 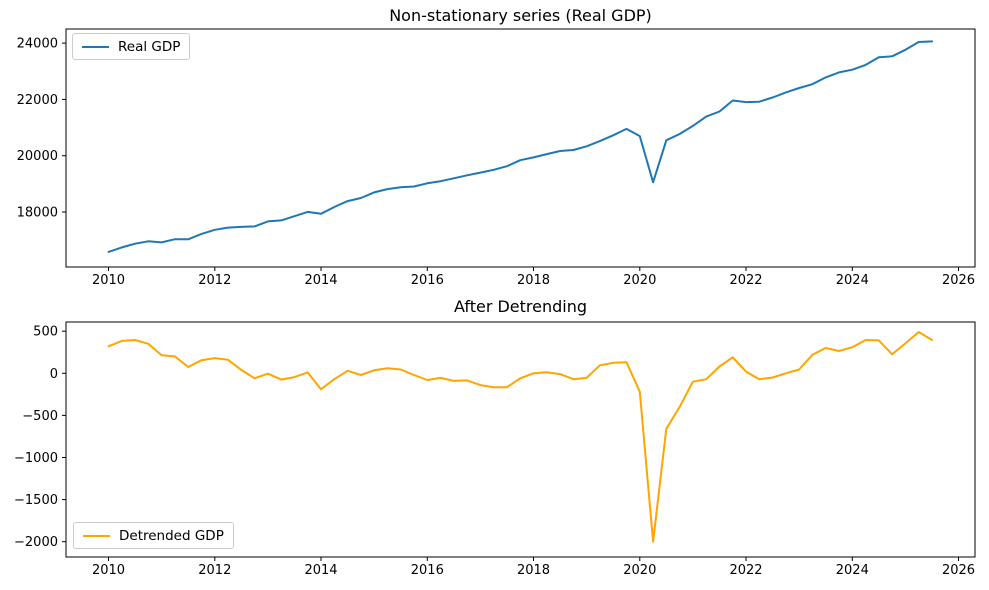 I want to click on real-gdp-y-tick-label: 20000, so click(x=37, y=156).